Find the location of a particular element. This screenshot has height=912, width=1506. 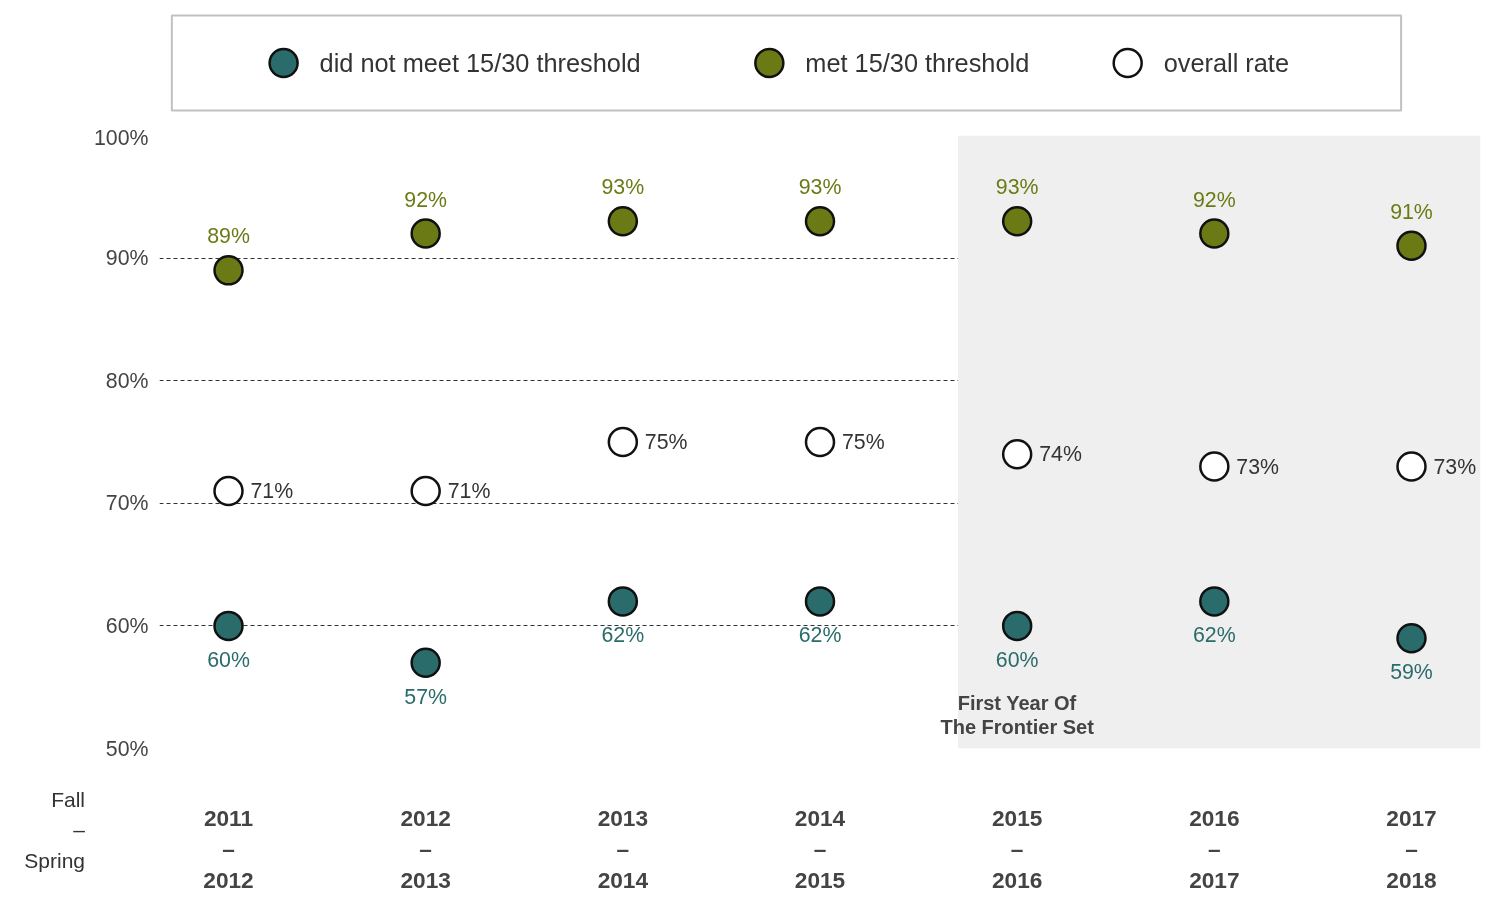

data-label: 91% is located at coordinates (1411, 211).